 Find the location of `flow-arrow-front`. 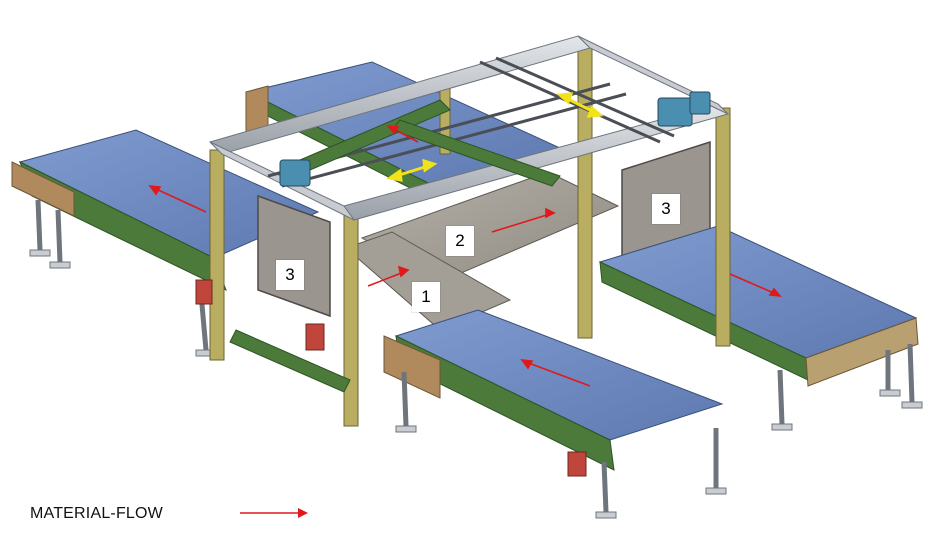

flow-arrow-front is located at coordinates (555, 373).